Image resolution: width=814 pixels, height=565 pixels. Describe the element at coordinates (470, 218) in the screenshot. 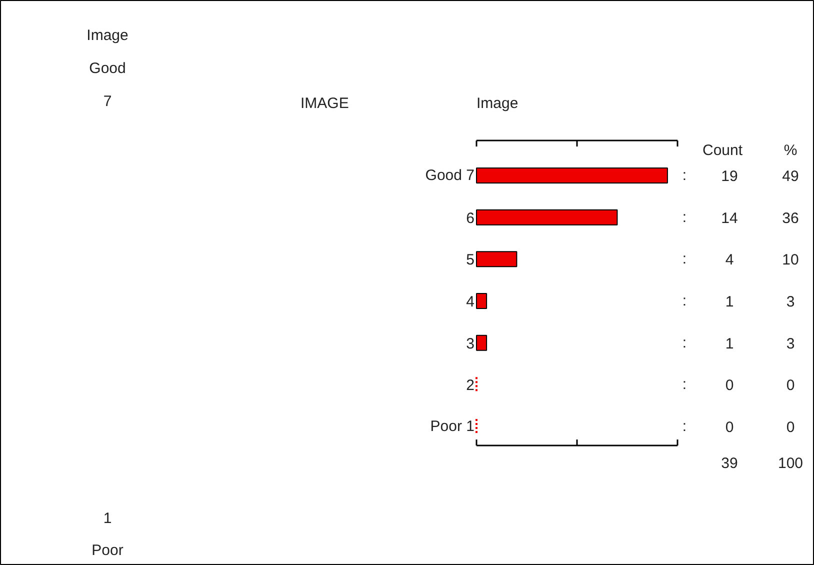

I see `y-tick-label: 6` at that location.